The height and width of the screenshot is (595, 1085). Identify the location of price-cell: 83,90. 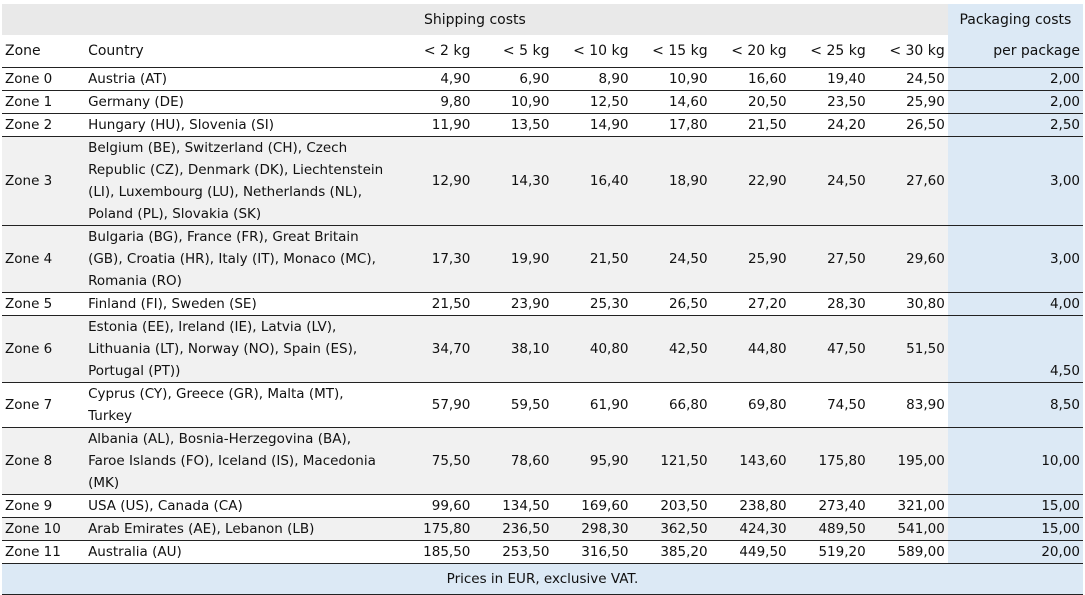
(908, 405).